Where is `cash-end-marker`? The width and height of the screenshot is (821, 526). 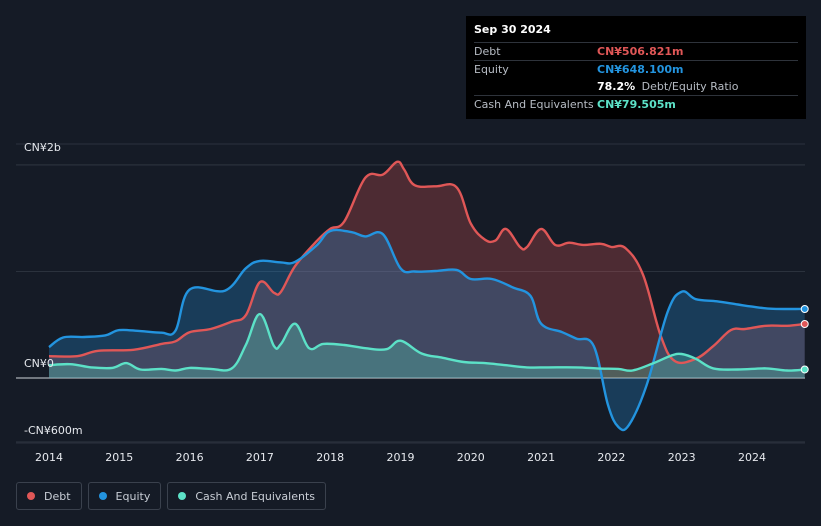
cash-end-marker is located at coordinates (804, 369).